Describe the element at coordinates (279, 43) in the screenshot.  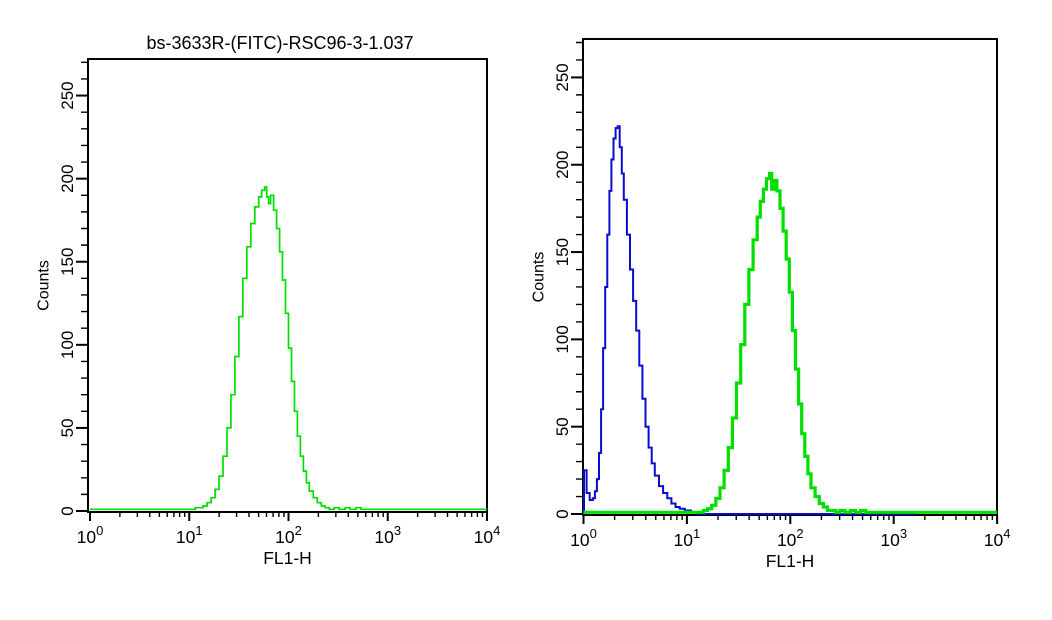
I see `chart-title-left: bs-3633R-(FITC)-RSC96-3-1.037` at that location.